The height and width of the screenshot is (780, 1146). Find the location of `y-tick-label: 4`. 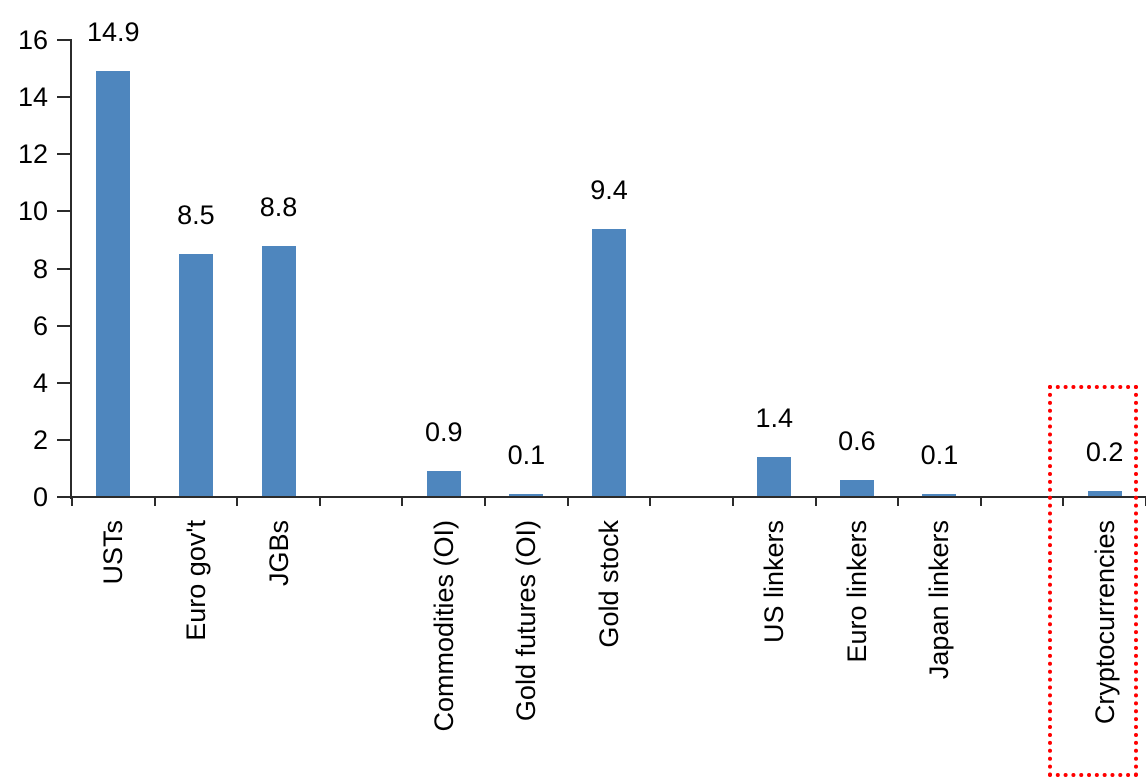

y-tick-label: 4 is located at coordinates (40, 382).